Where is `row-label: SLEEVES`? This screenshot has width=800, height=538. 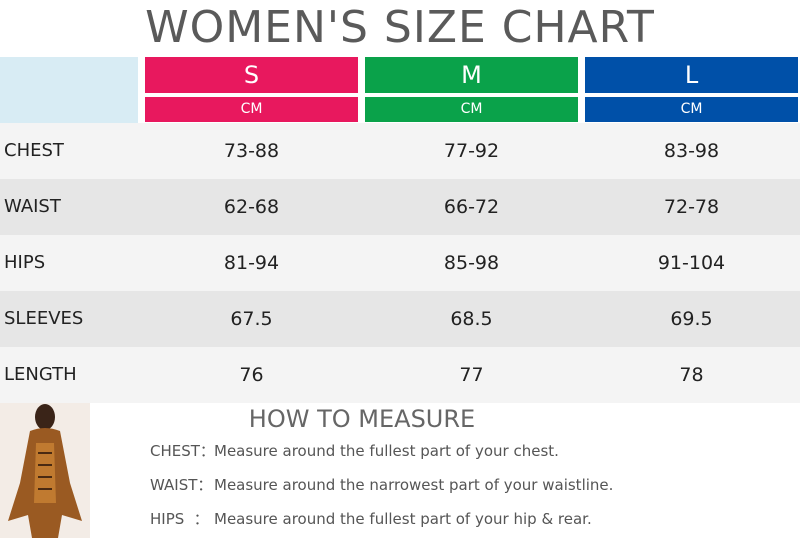 row-label: SLEEVES is located at coordinates (44, 318).